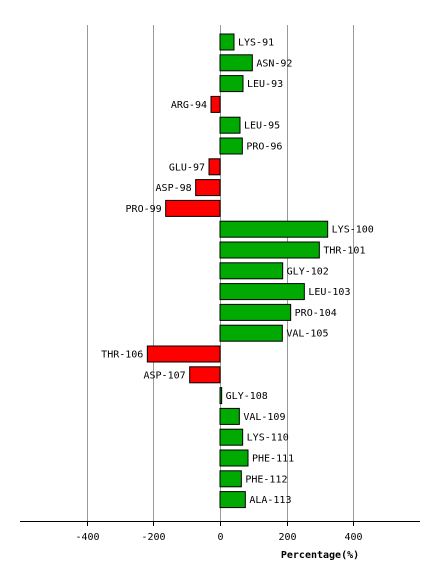  I want to click on bar-label: GLU-97, so click(187, 167).